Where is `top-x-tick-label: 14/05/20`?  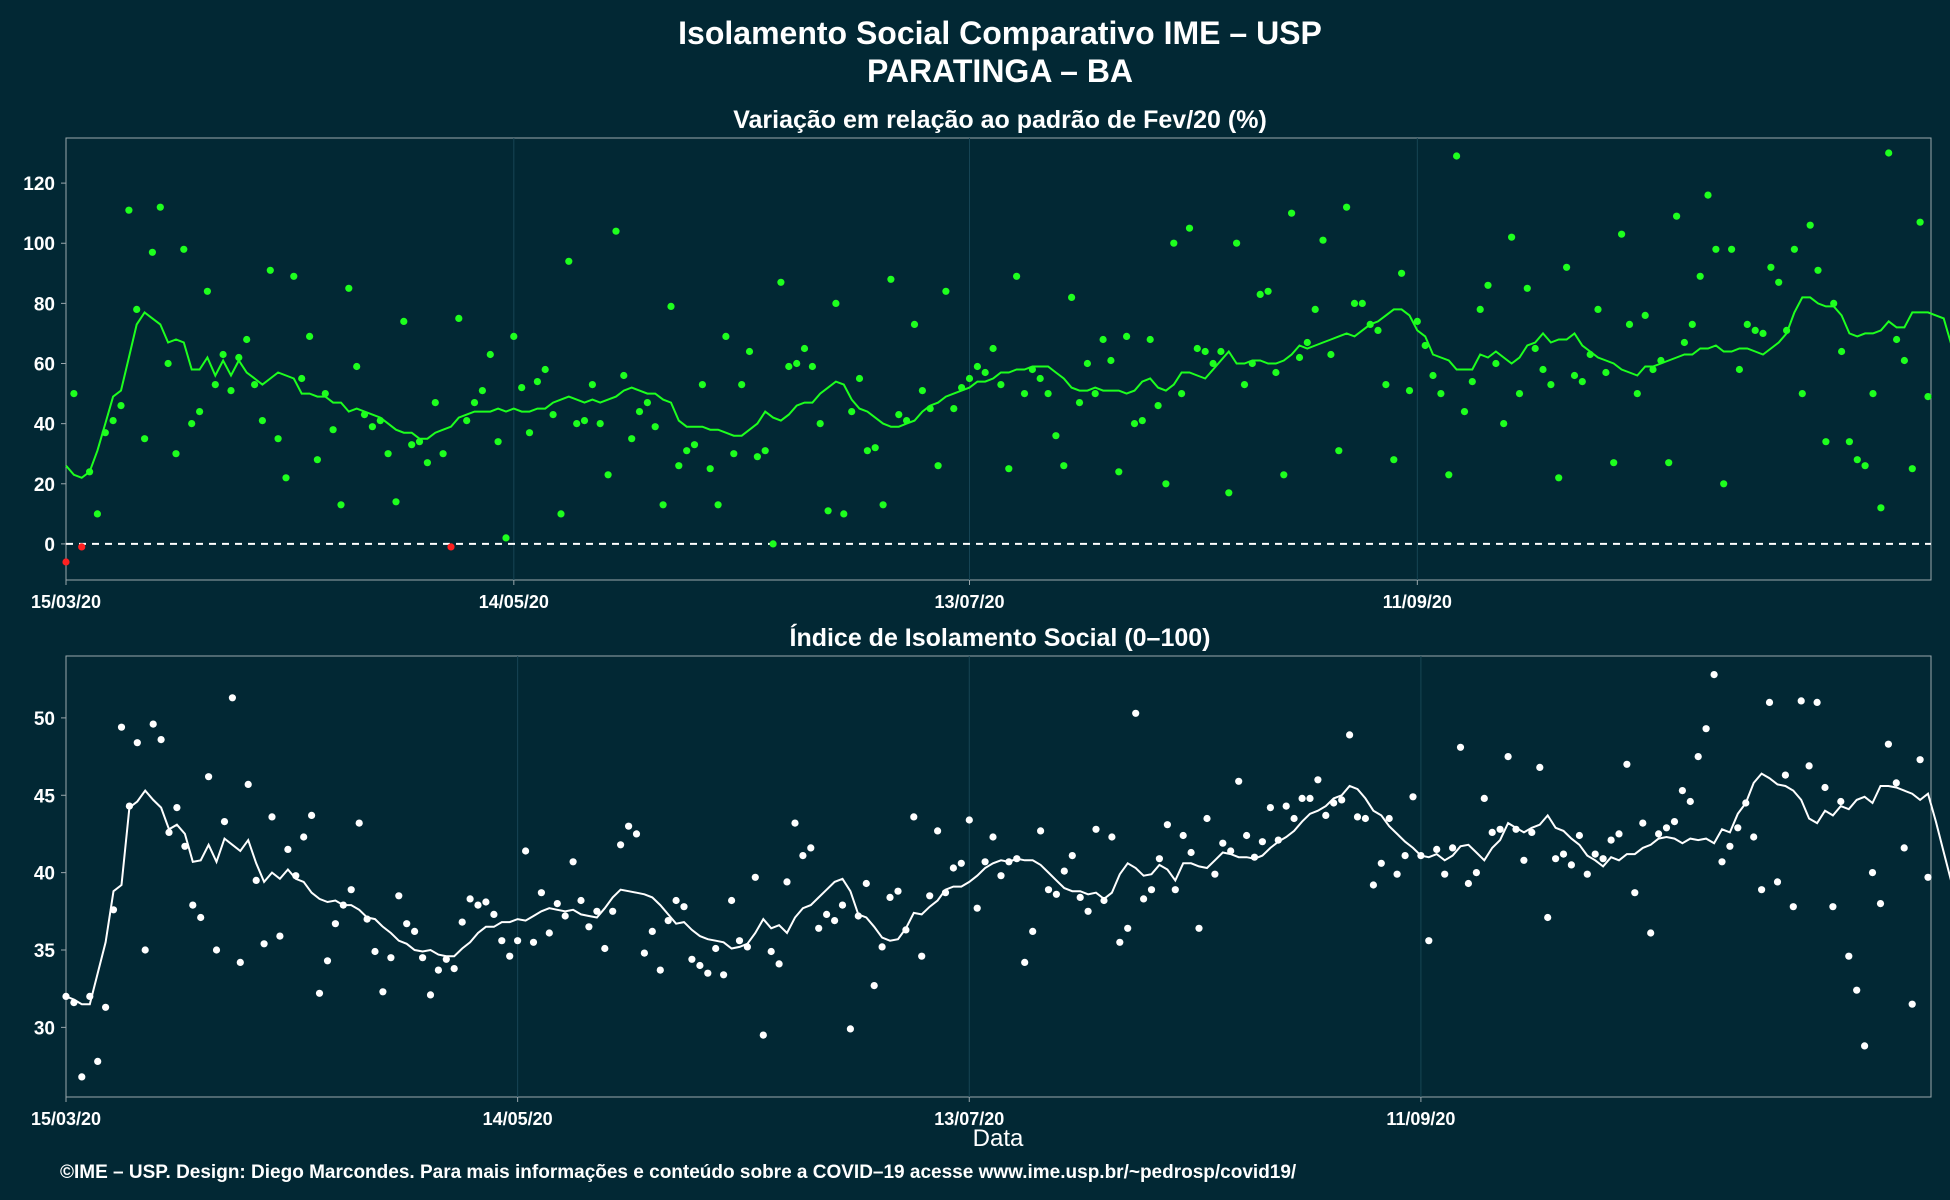 top-x-tick-label: 14/05/20 is located at coordinates (514, 602).